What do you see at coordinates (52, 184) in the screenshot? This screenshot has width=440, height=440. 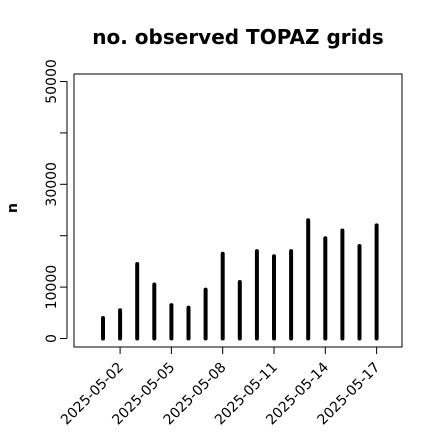 I see `y-tick-label: 30000` at bounding box center [52, 184].